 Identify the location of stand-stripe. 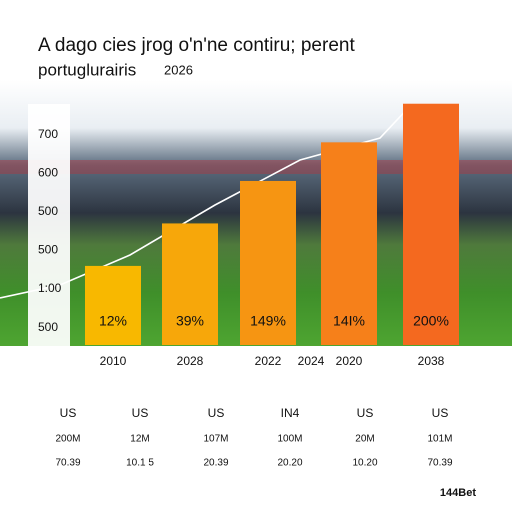
(256, 167).